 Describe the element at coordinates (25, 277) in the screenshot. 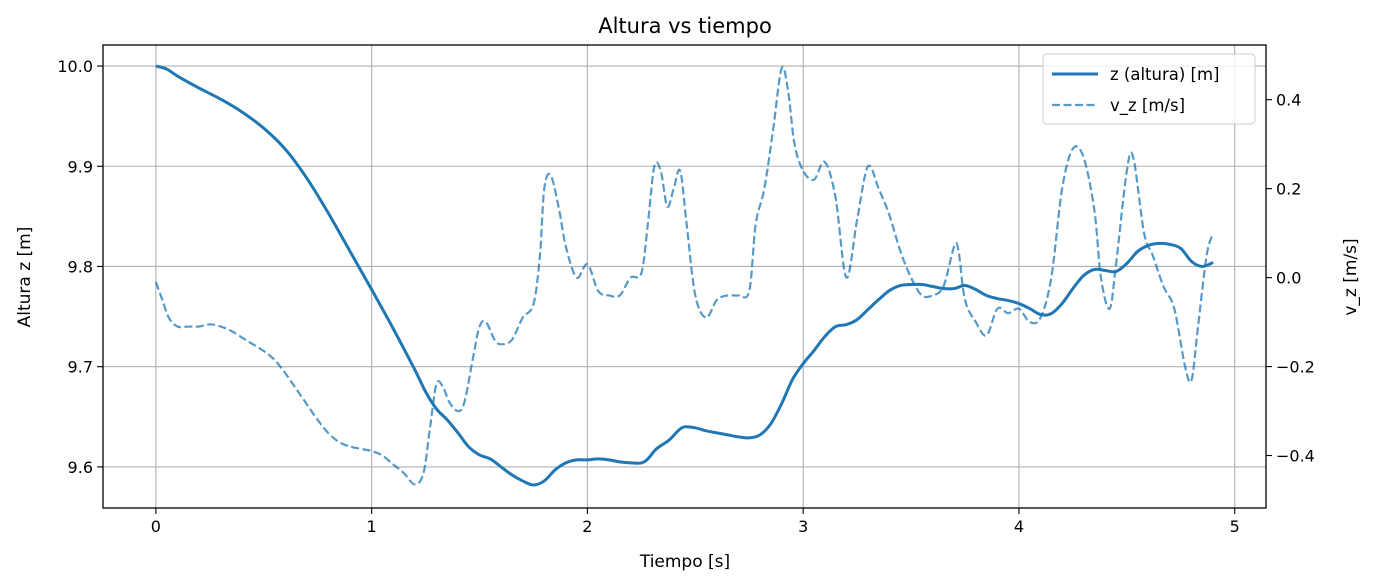

I see `y-axis-label-left: Altura z [m]` at that location.